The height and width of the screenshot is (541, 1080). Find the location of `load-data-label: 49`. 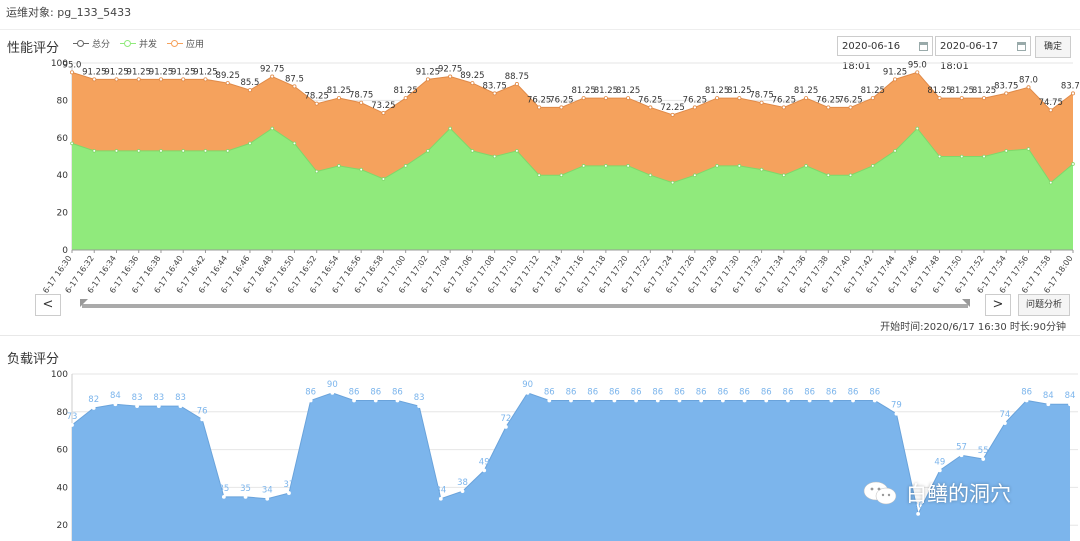

load-data-label: 49 is located at coordinates (939, 462).